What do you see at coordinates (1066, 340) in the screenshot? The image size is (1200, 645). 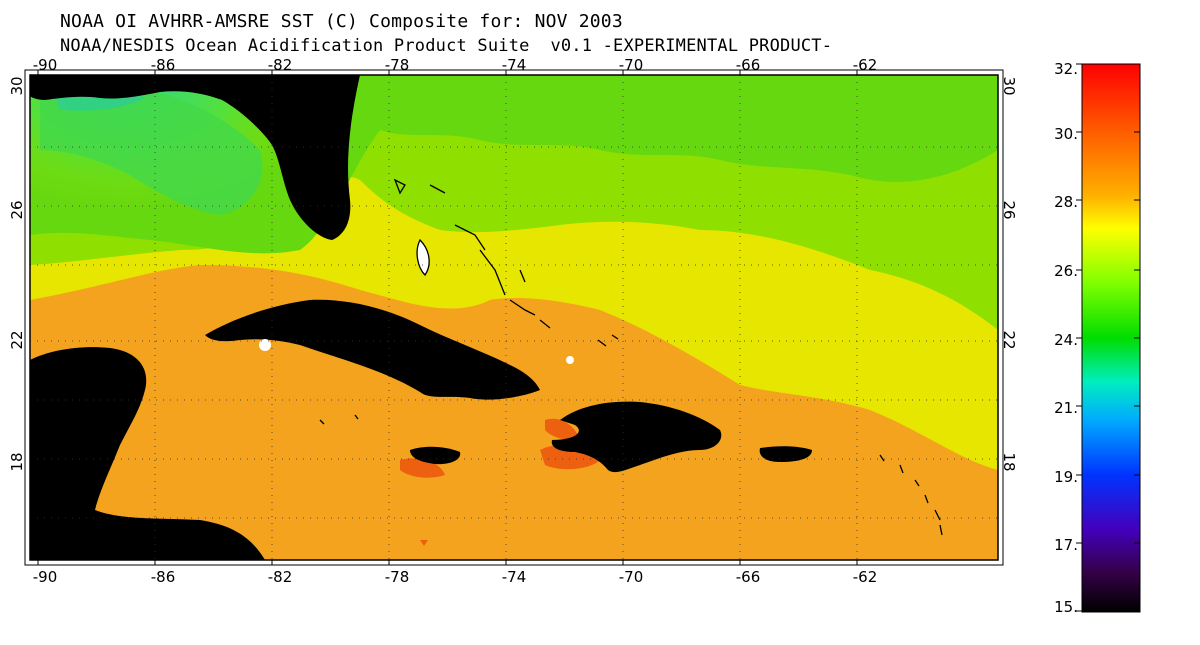 I see `colorbar-label: 24.` at bounding box center [1066, 340].